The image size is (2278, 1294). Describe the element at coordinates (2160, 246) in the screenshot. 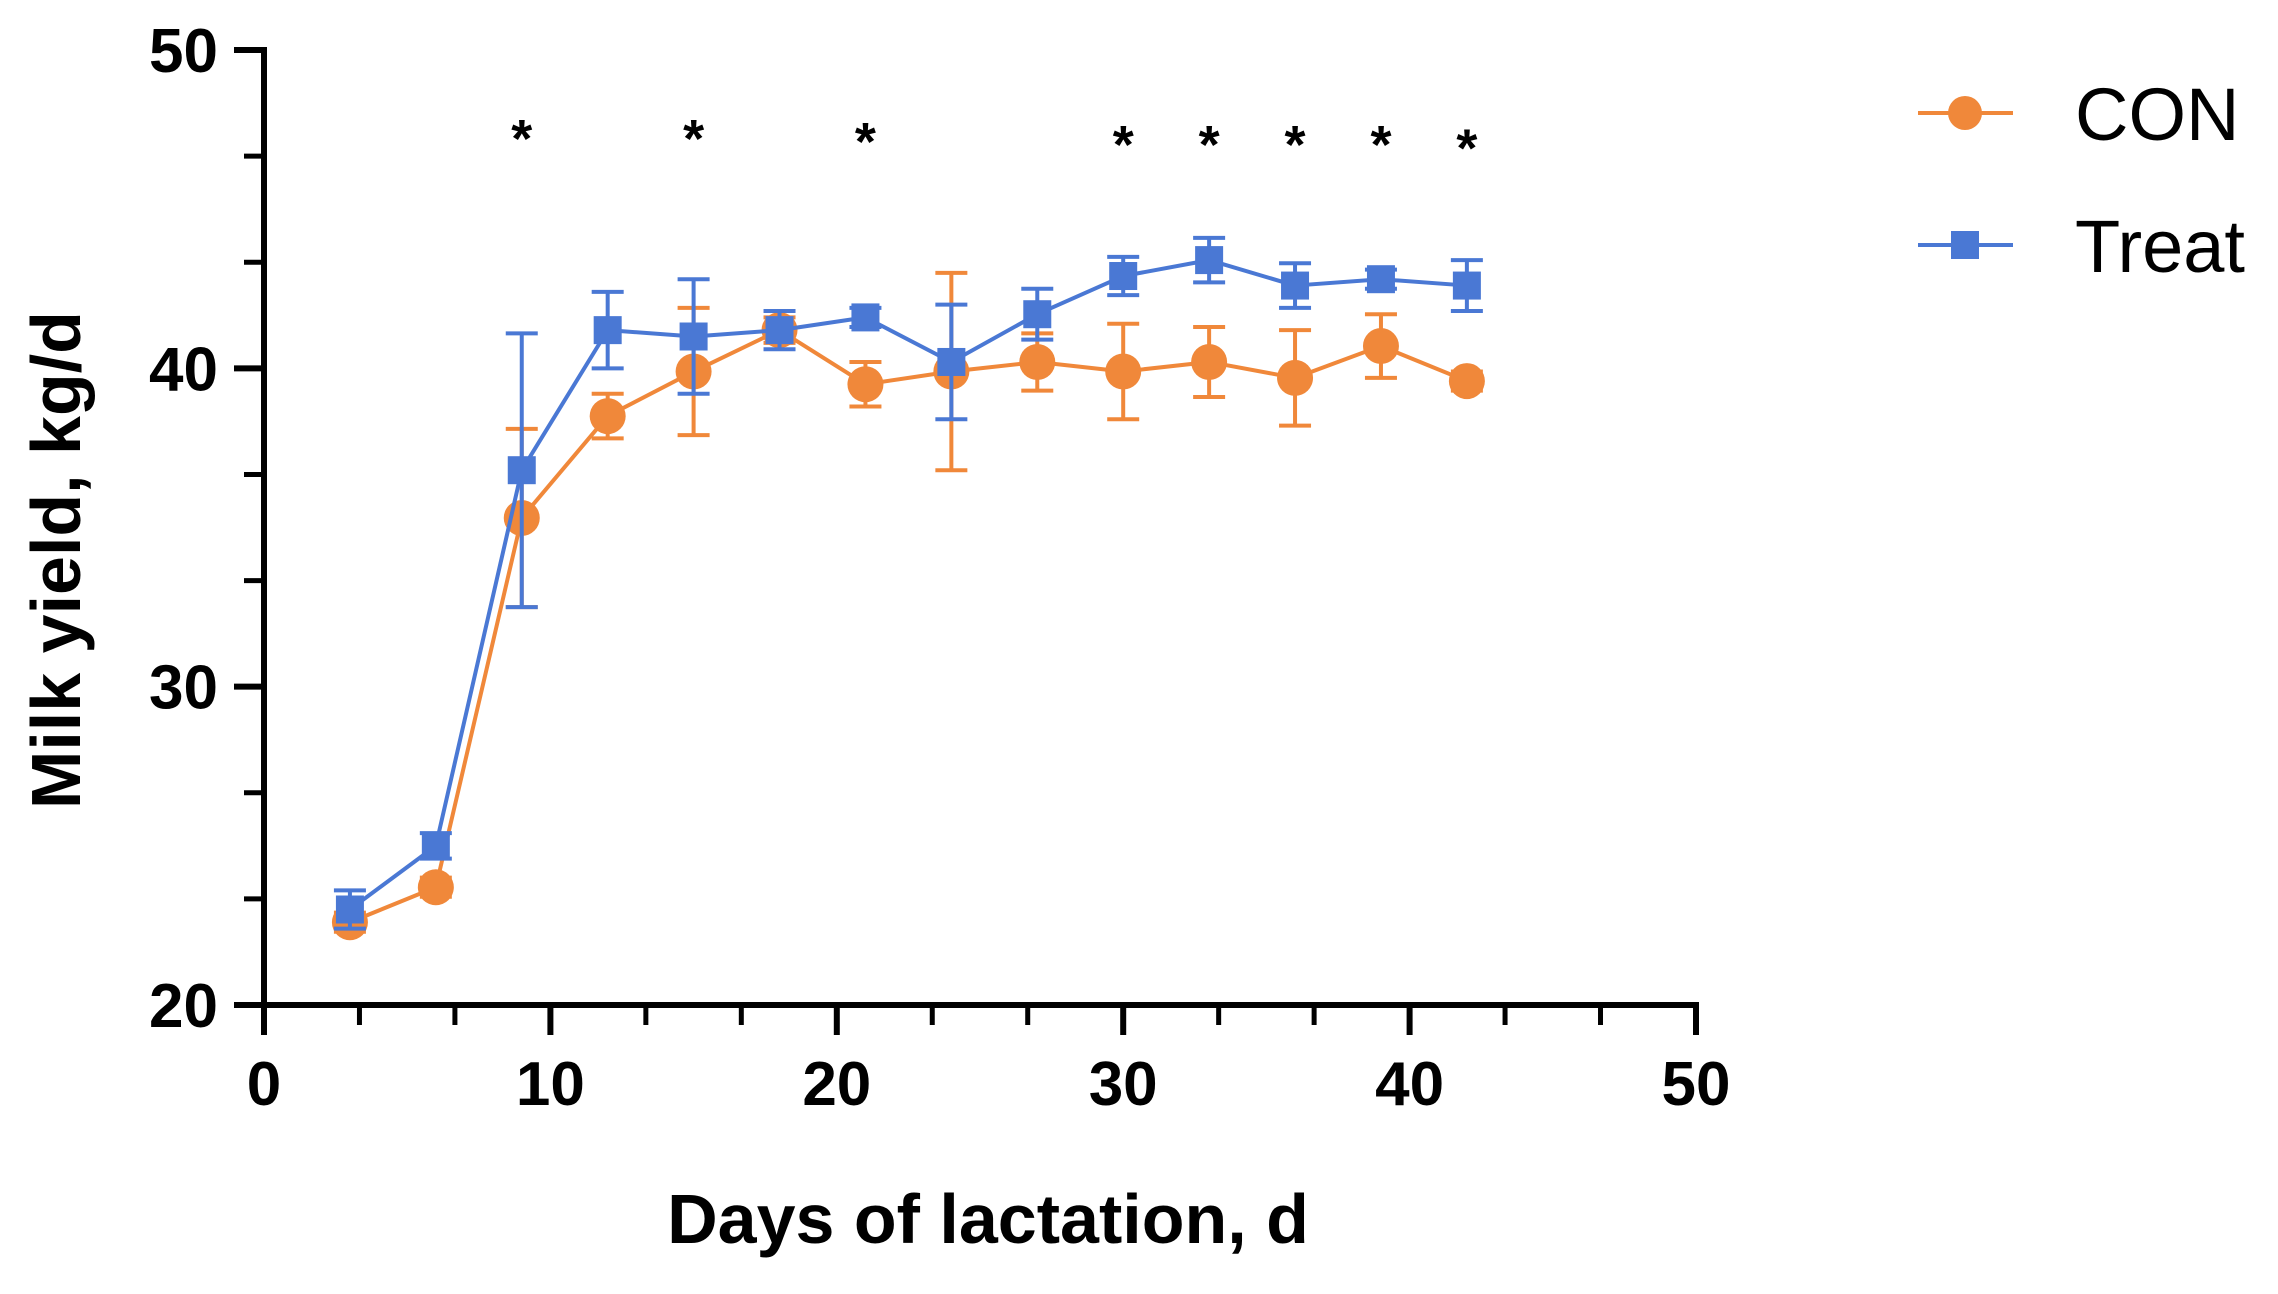

I see `legend-treat-label: Treat` at that location.